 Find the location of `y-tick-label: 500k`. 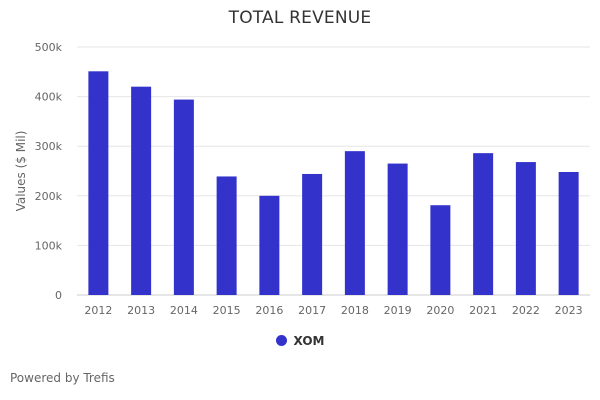

y-tick-label: 500k is located at coordinates (49, 47).